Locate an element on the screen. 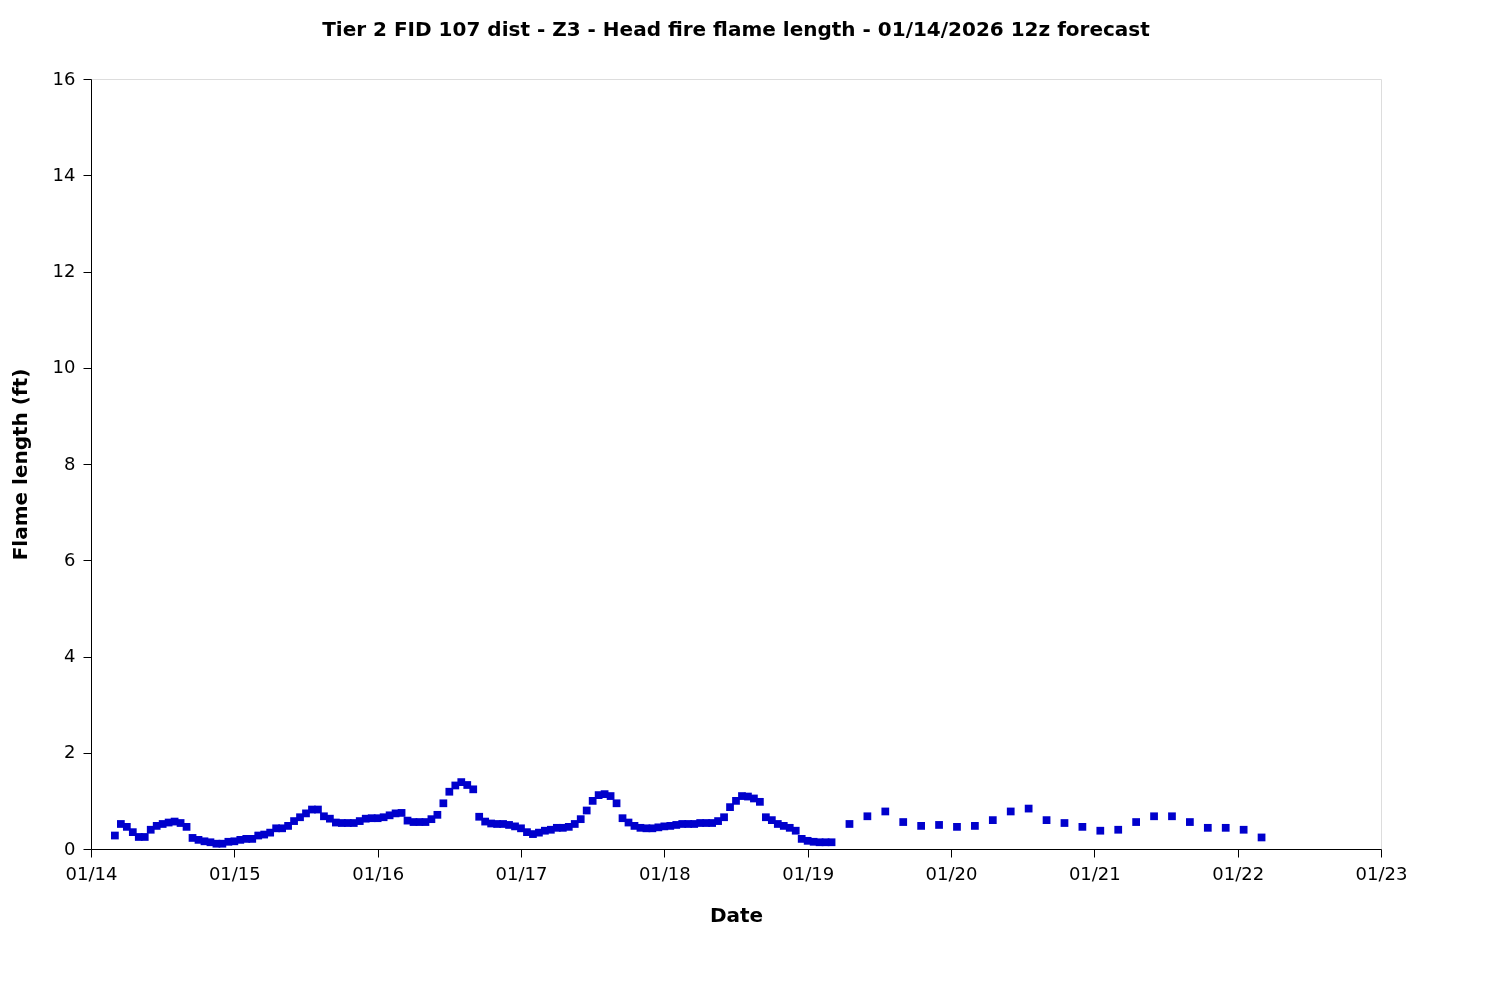 This screenshot has height=1000, width=1500. y-tick-label: 16 is located at coordinates (64, 78).